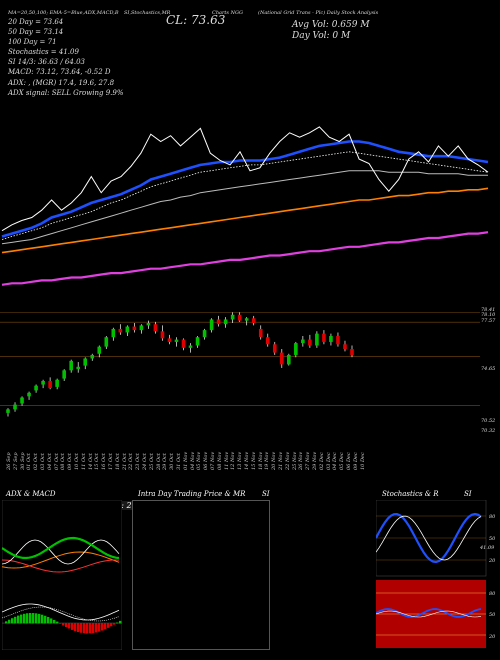  Describe the element at coordinates (247, 460) in the screenshot. I see `date-tick-label: 14 Nov` at that location.